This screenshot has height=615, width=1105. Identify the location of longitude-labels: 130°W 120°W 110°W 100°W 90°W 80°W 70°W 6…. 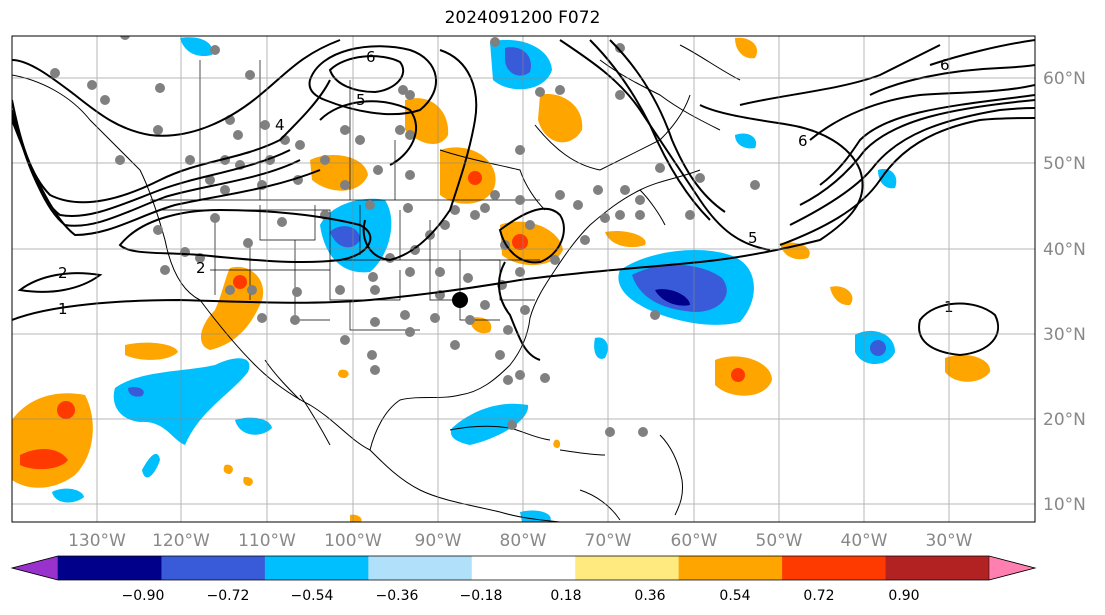
(520, 541).